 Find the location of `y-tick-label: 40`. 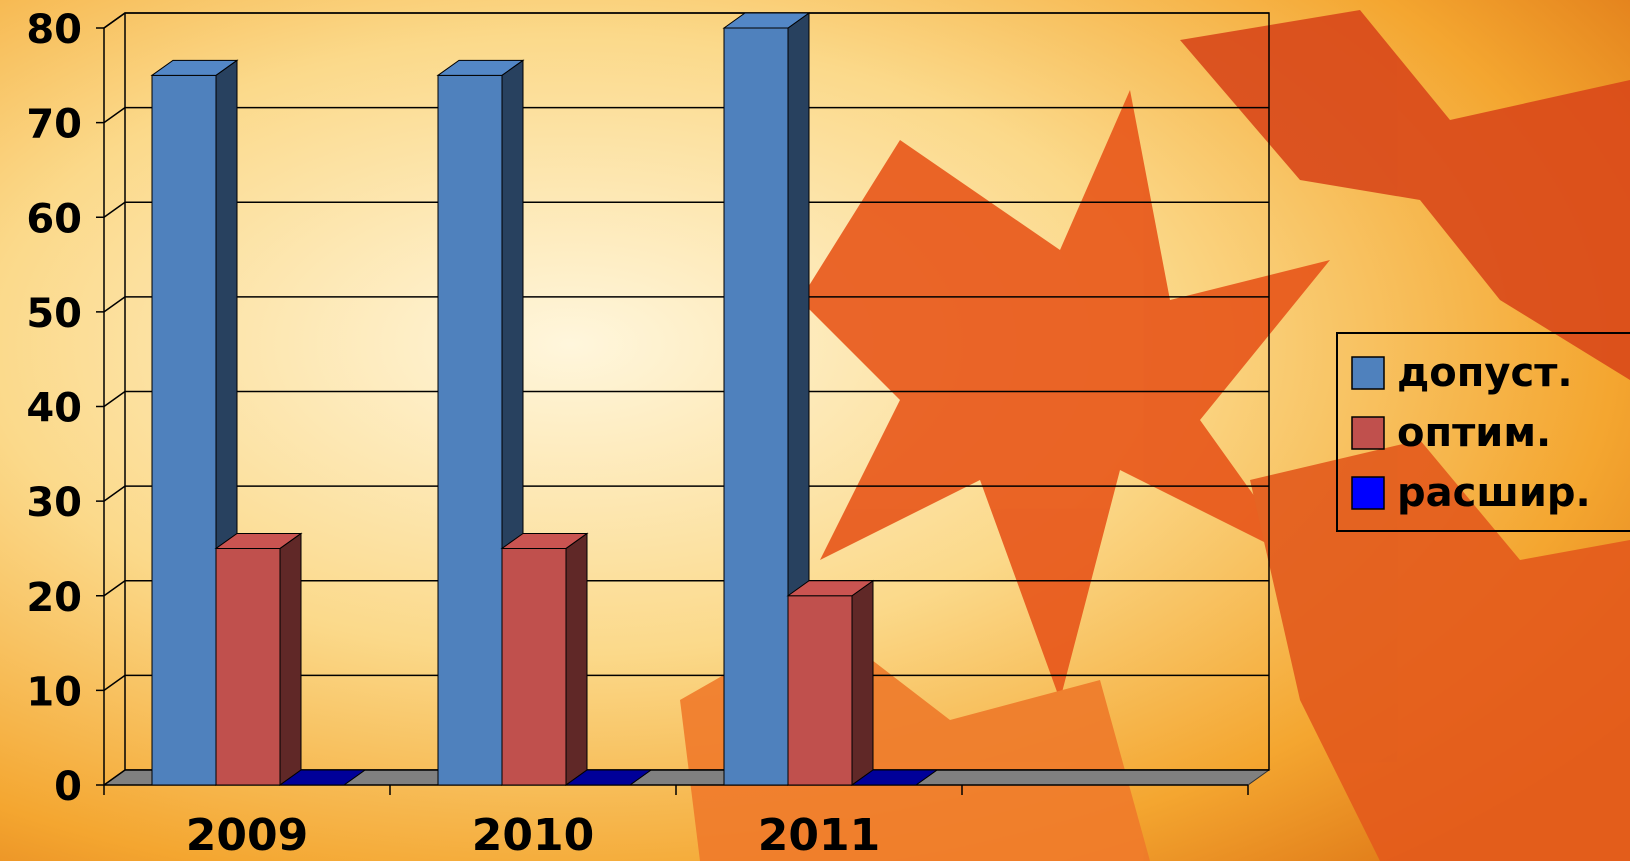

y-tick-label: 40 is located at coordinates (54, 409).